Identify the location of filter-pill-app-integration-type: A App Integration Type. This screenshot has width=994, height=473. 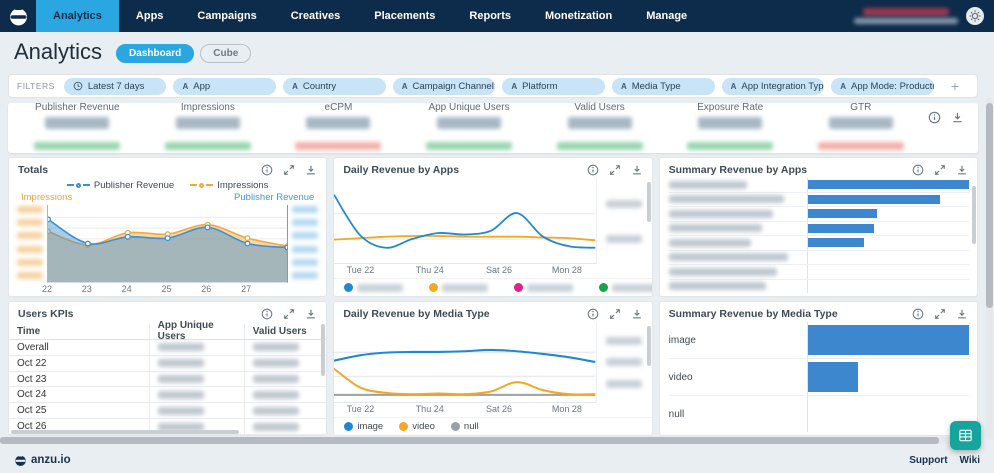
(773, 86).